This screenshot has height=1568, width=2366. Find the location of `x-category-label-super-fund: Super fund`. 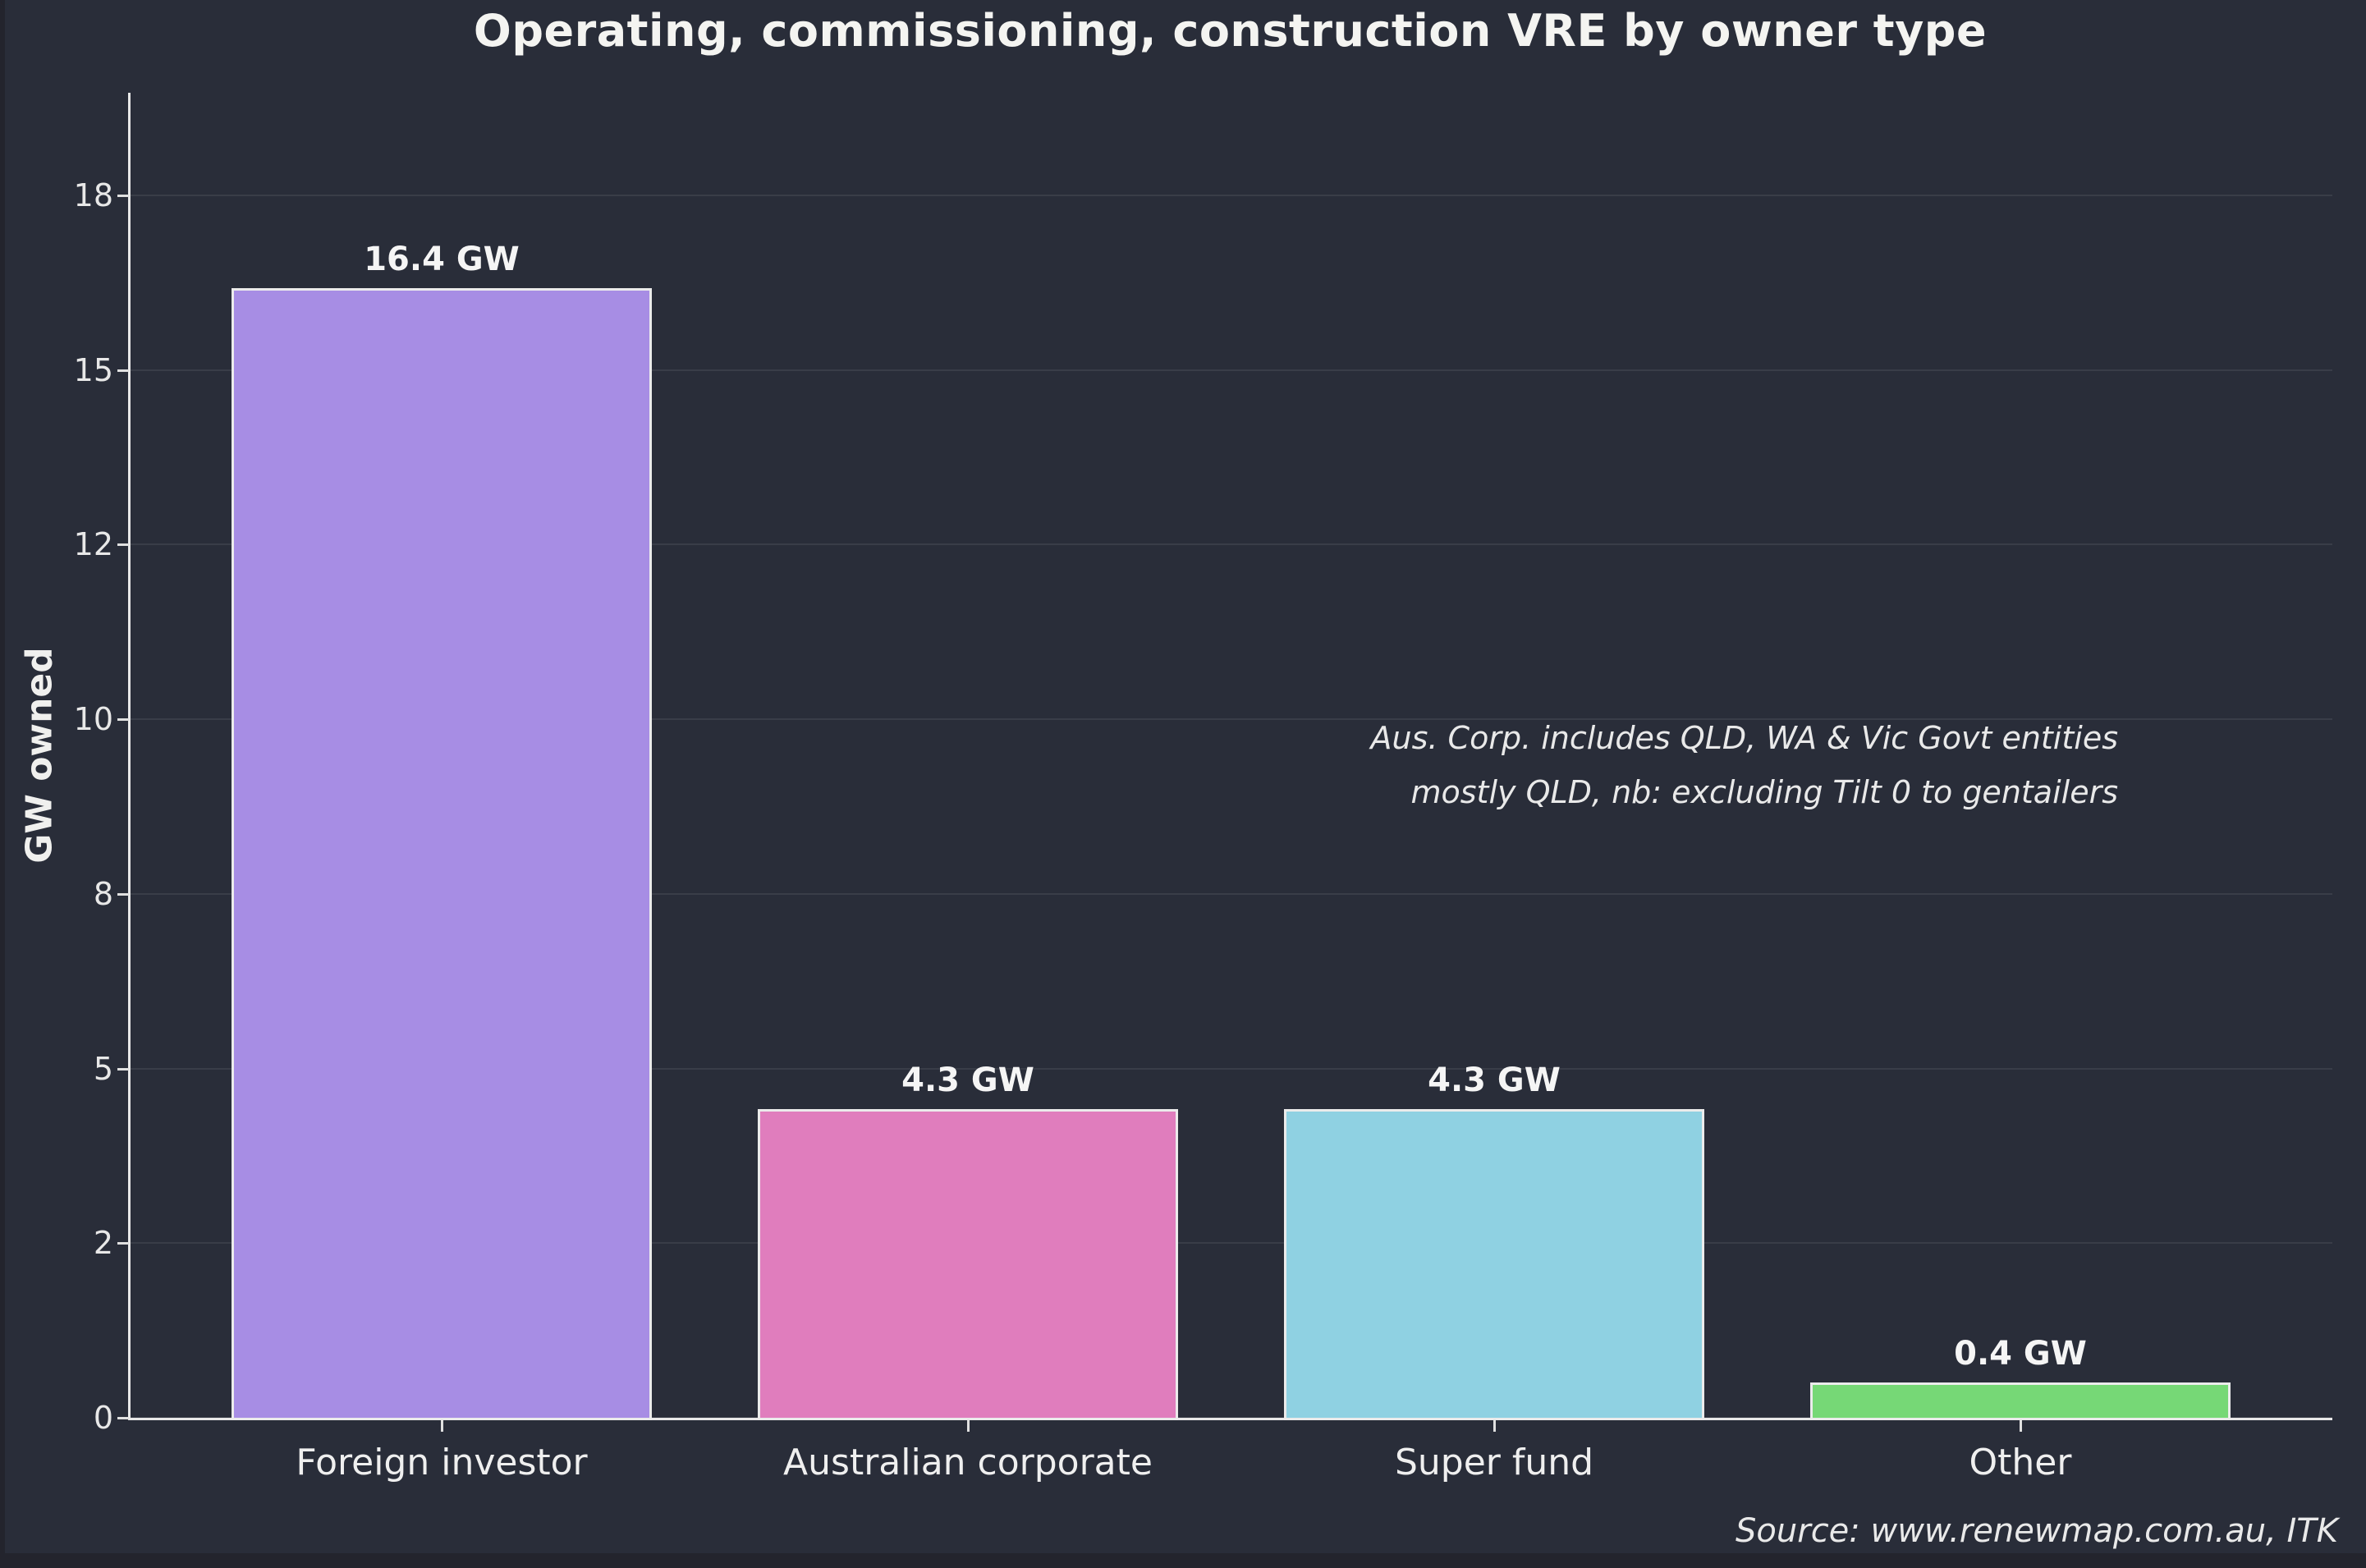

x-category-label-super-fund: Super fund is located at coordinates (1494, 1462).